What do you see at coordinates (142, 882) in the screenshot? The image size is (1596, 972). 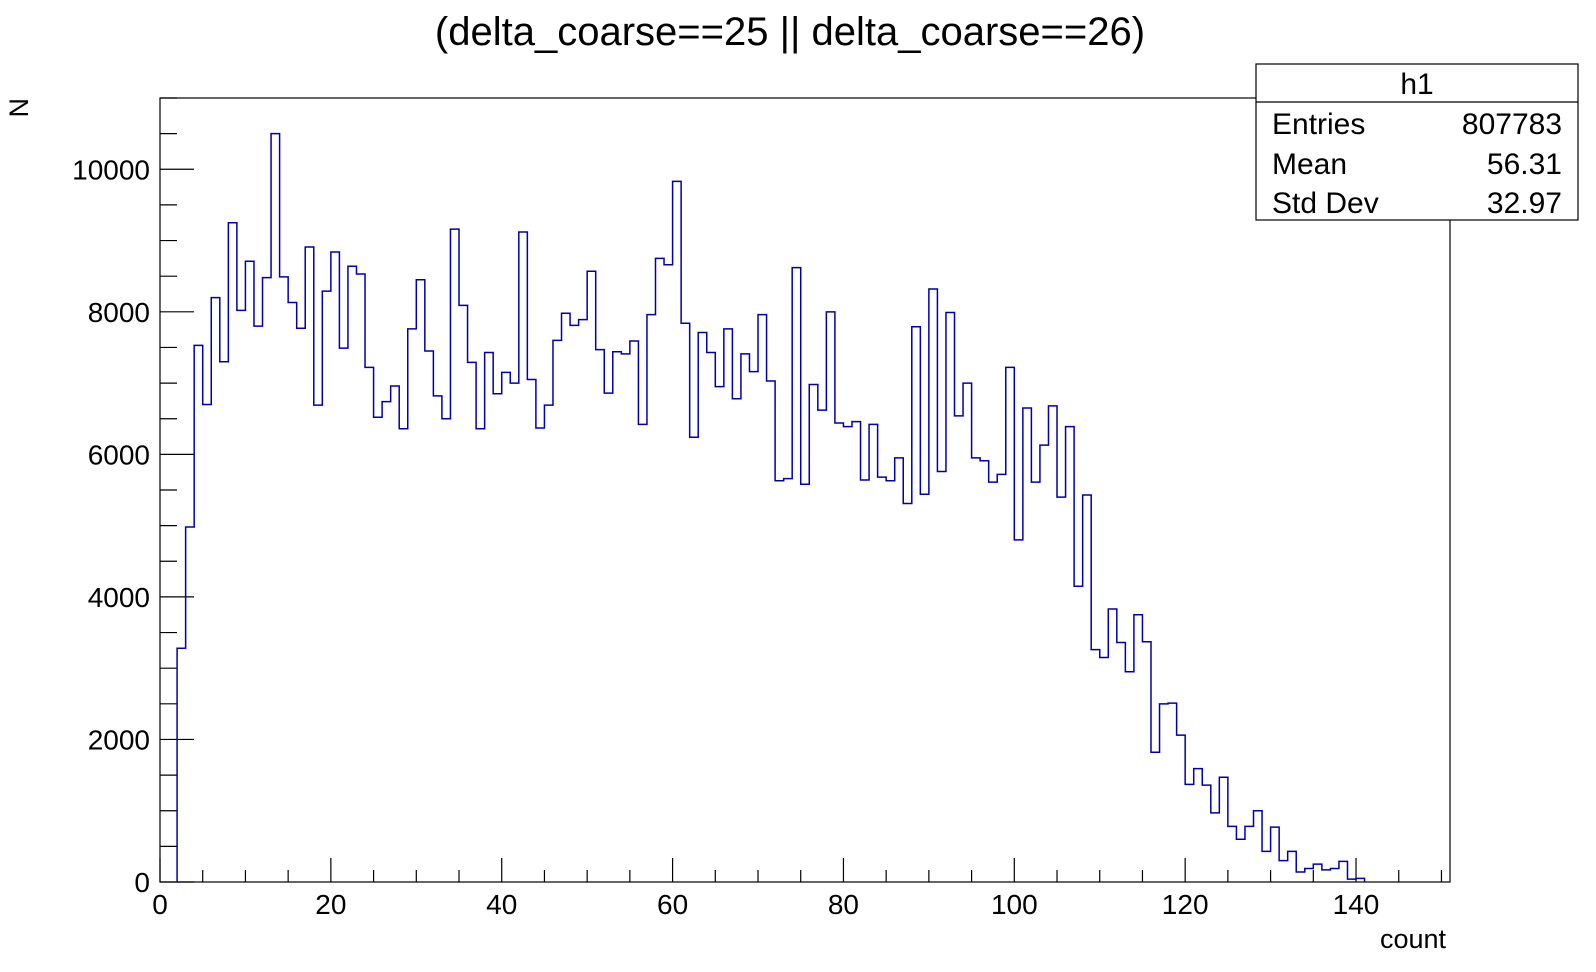 I see `y-tick-label: 0` at bounding box center [142, 882].